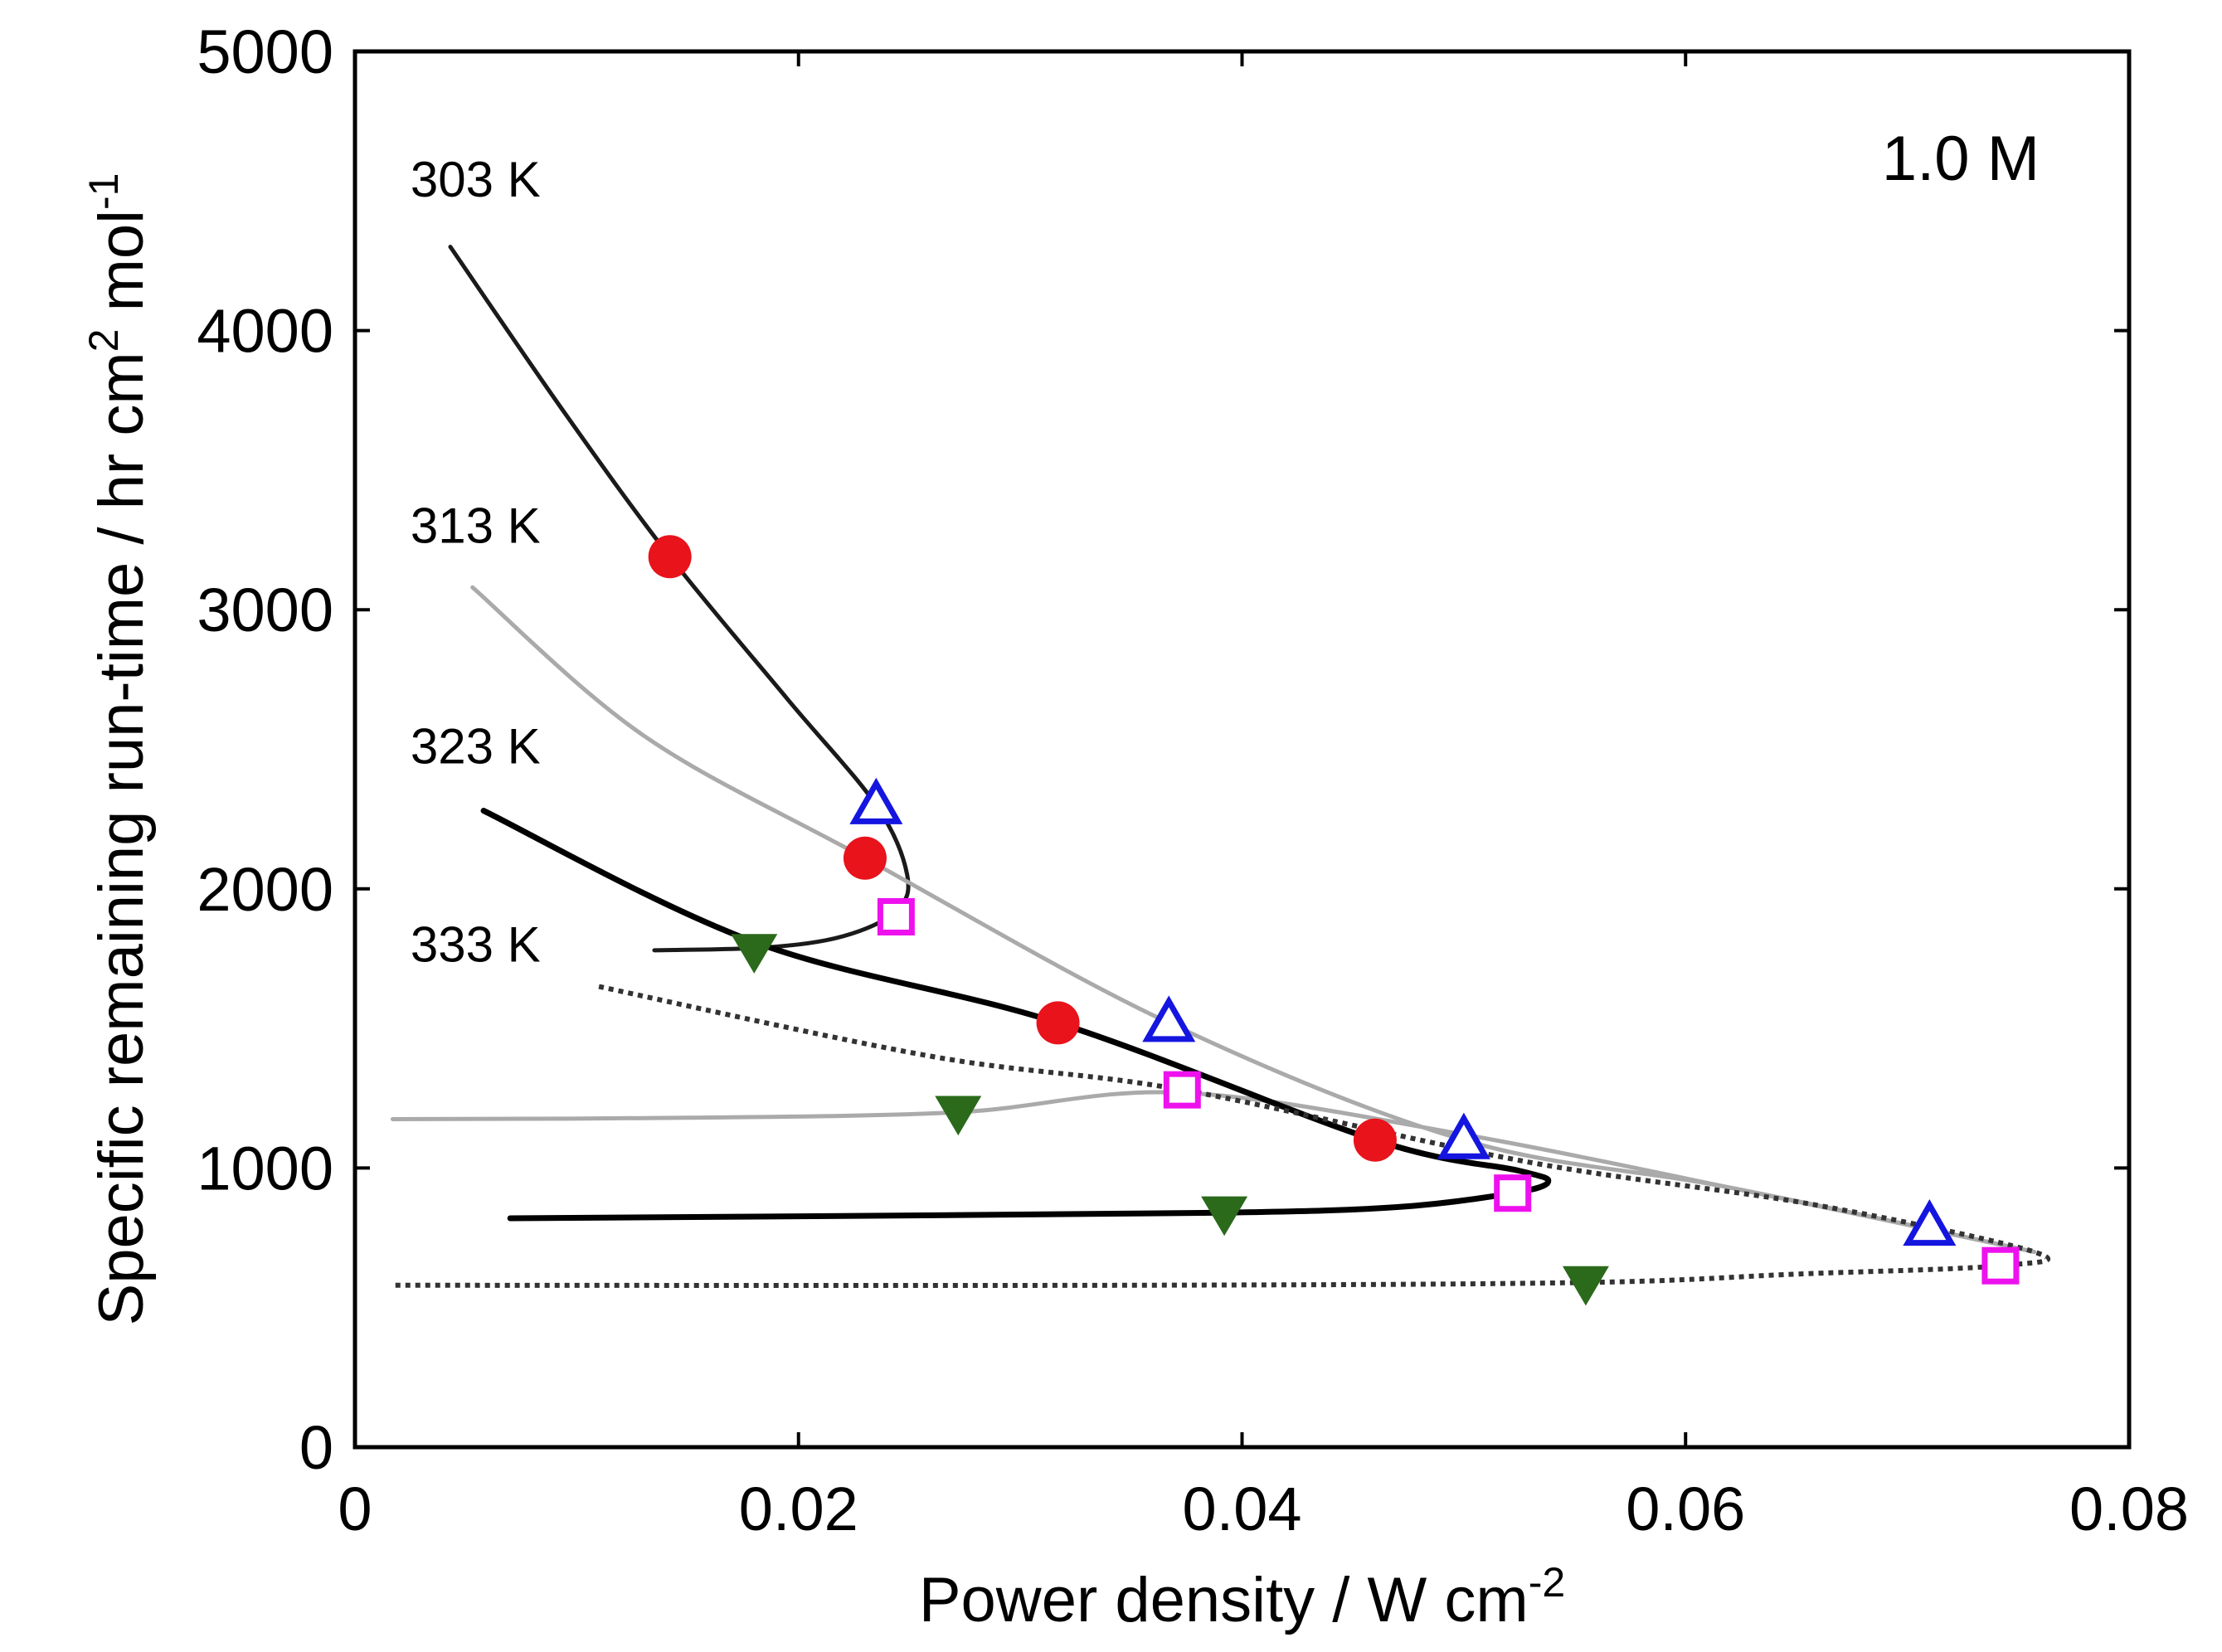  What do you see at coordinates (121, 838) in the screenshot?
I see `y-axis-title-part1: Specific remaining run-time / hr cm` at bounding box center [121, 838].